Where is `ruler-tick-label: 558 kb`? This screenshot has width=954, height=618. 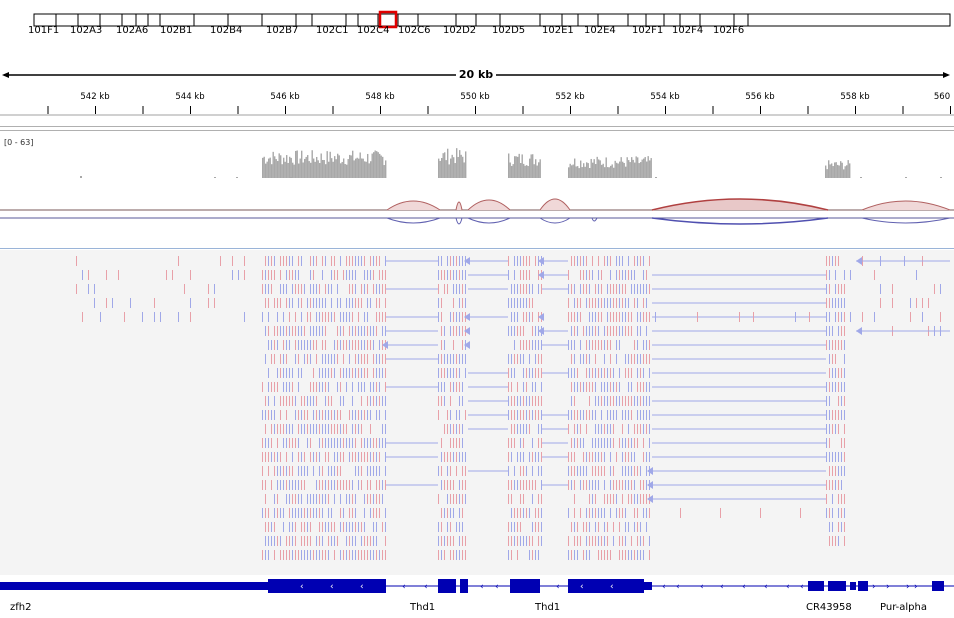
ruler-tick-label: 558 kb is located at coordinates (855, 97).